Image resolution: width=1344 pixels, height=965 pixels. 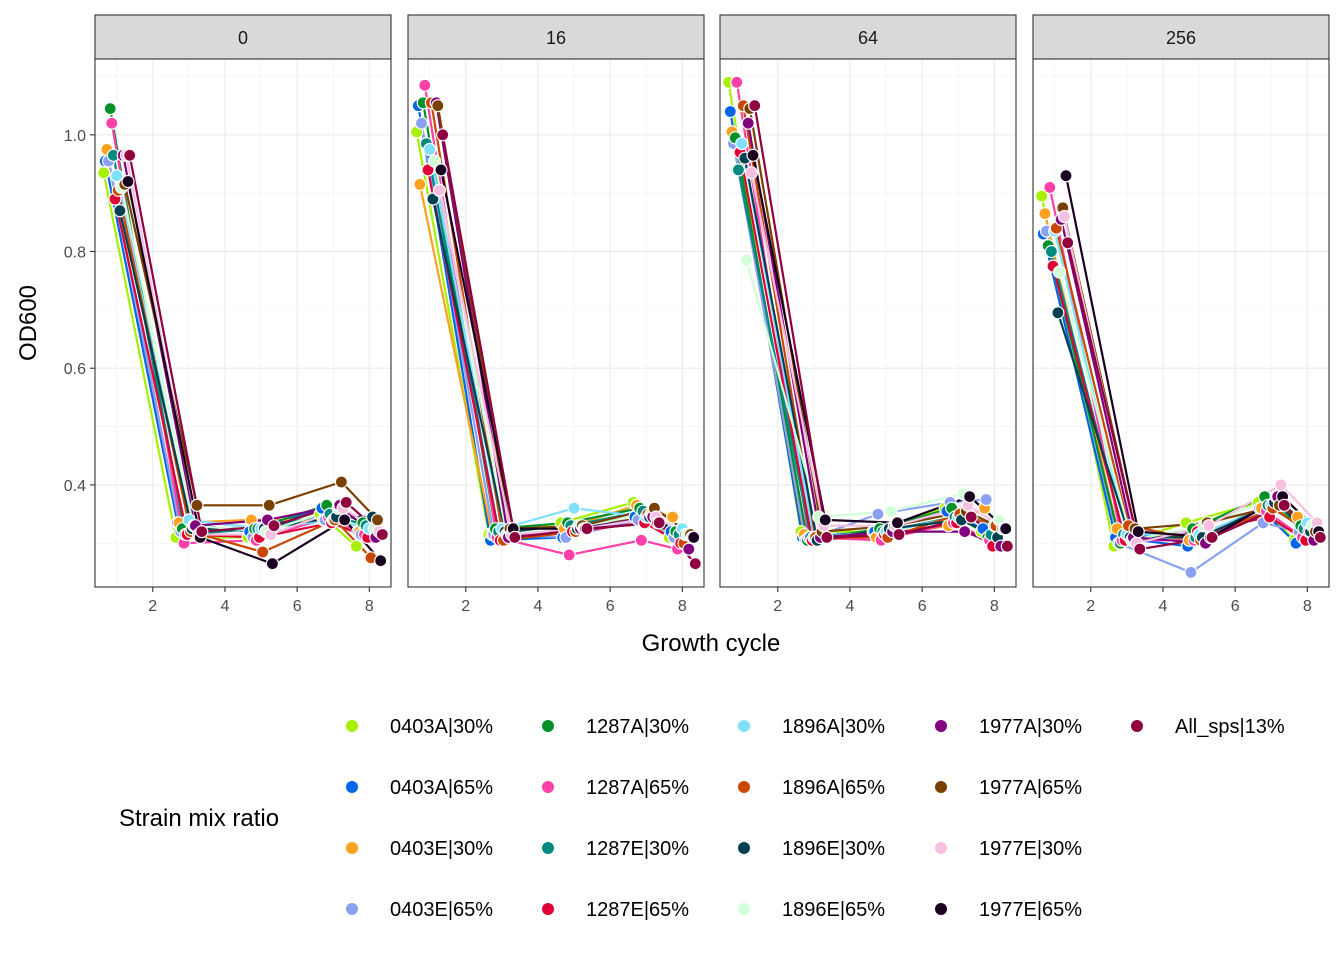 I want to click on legend-item: All_sps|13%, so click(x=1208, y=727).